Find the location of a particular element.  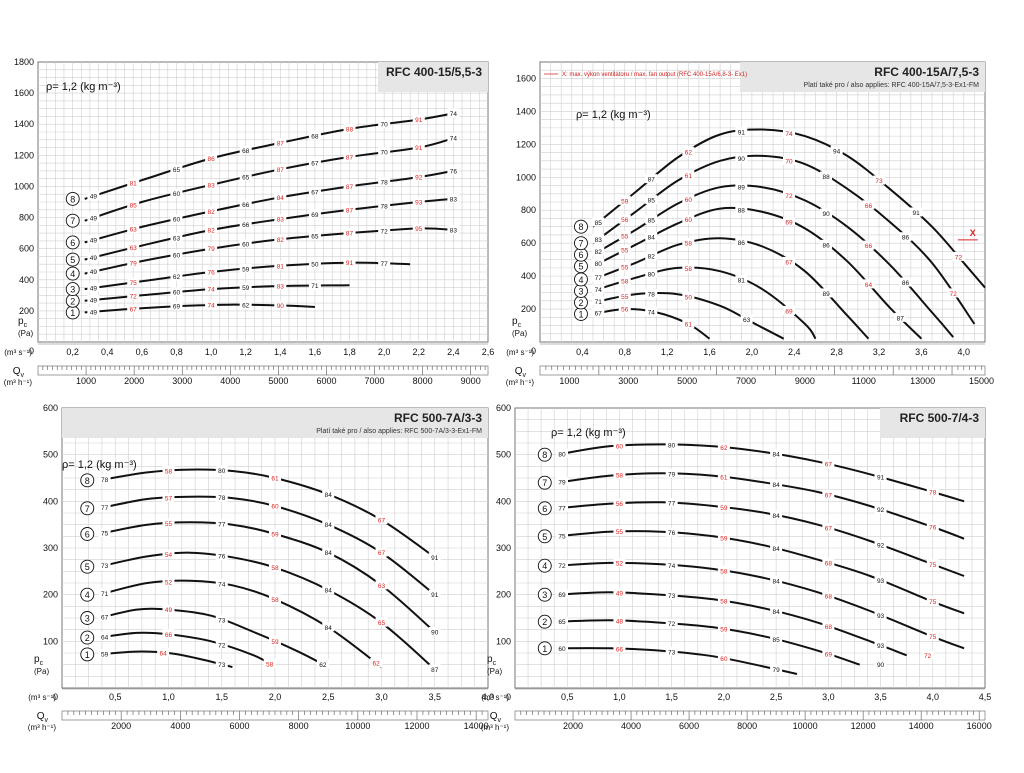

density-label: ρ= 1,2 (kg m⁻³) is located at coordinates (83, 87).